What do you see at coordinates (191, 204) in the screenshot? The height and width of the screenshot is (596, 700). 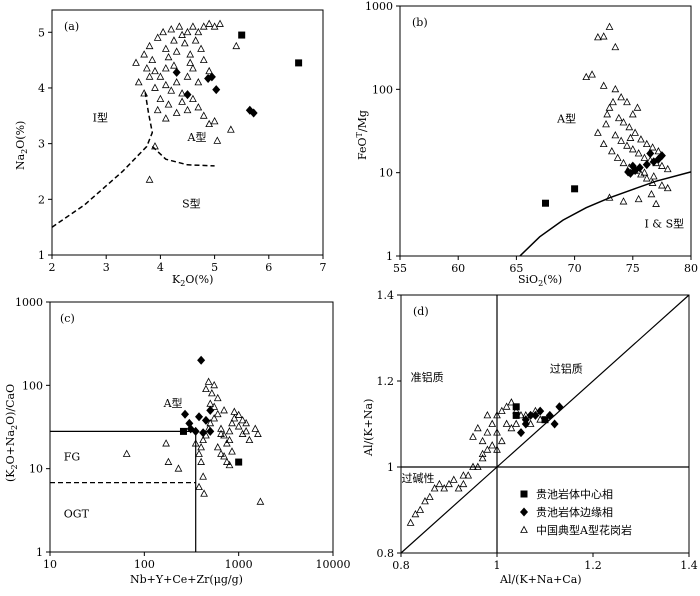 I see `region-label: S型` at bounding box center [191, 204].